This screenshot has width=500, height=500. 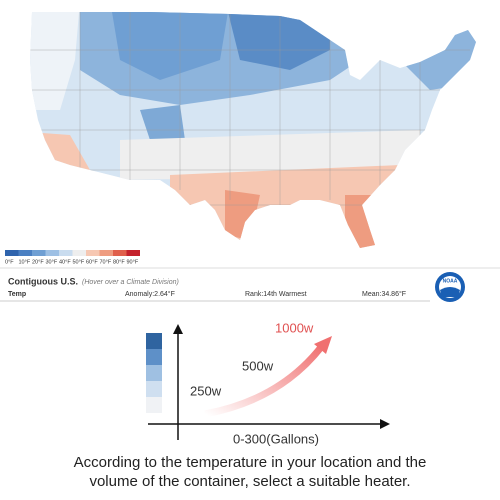 I want to click on growth-arrow, so click(x=264, y=380).